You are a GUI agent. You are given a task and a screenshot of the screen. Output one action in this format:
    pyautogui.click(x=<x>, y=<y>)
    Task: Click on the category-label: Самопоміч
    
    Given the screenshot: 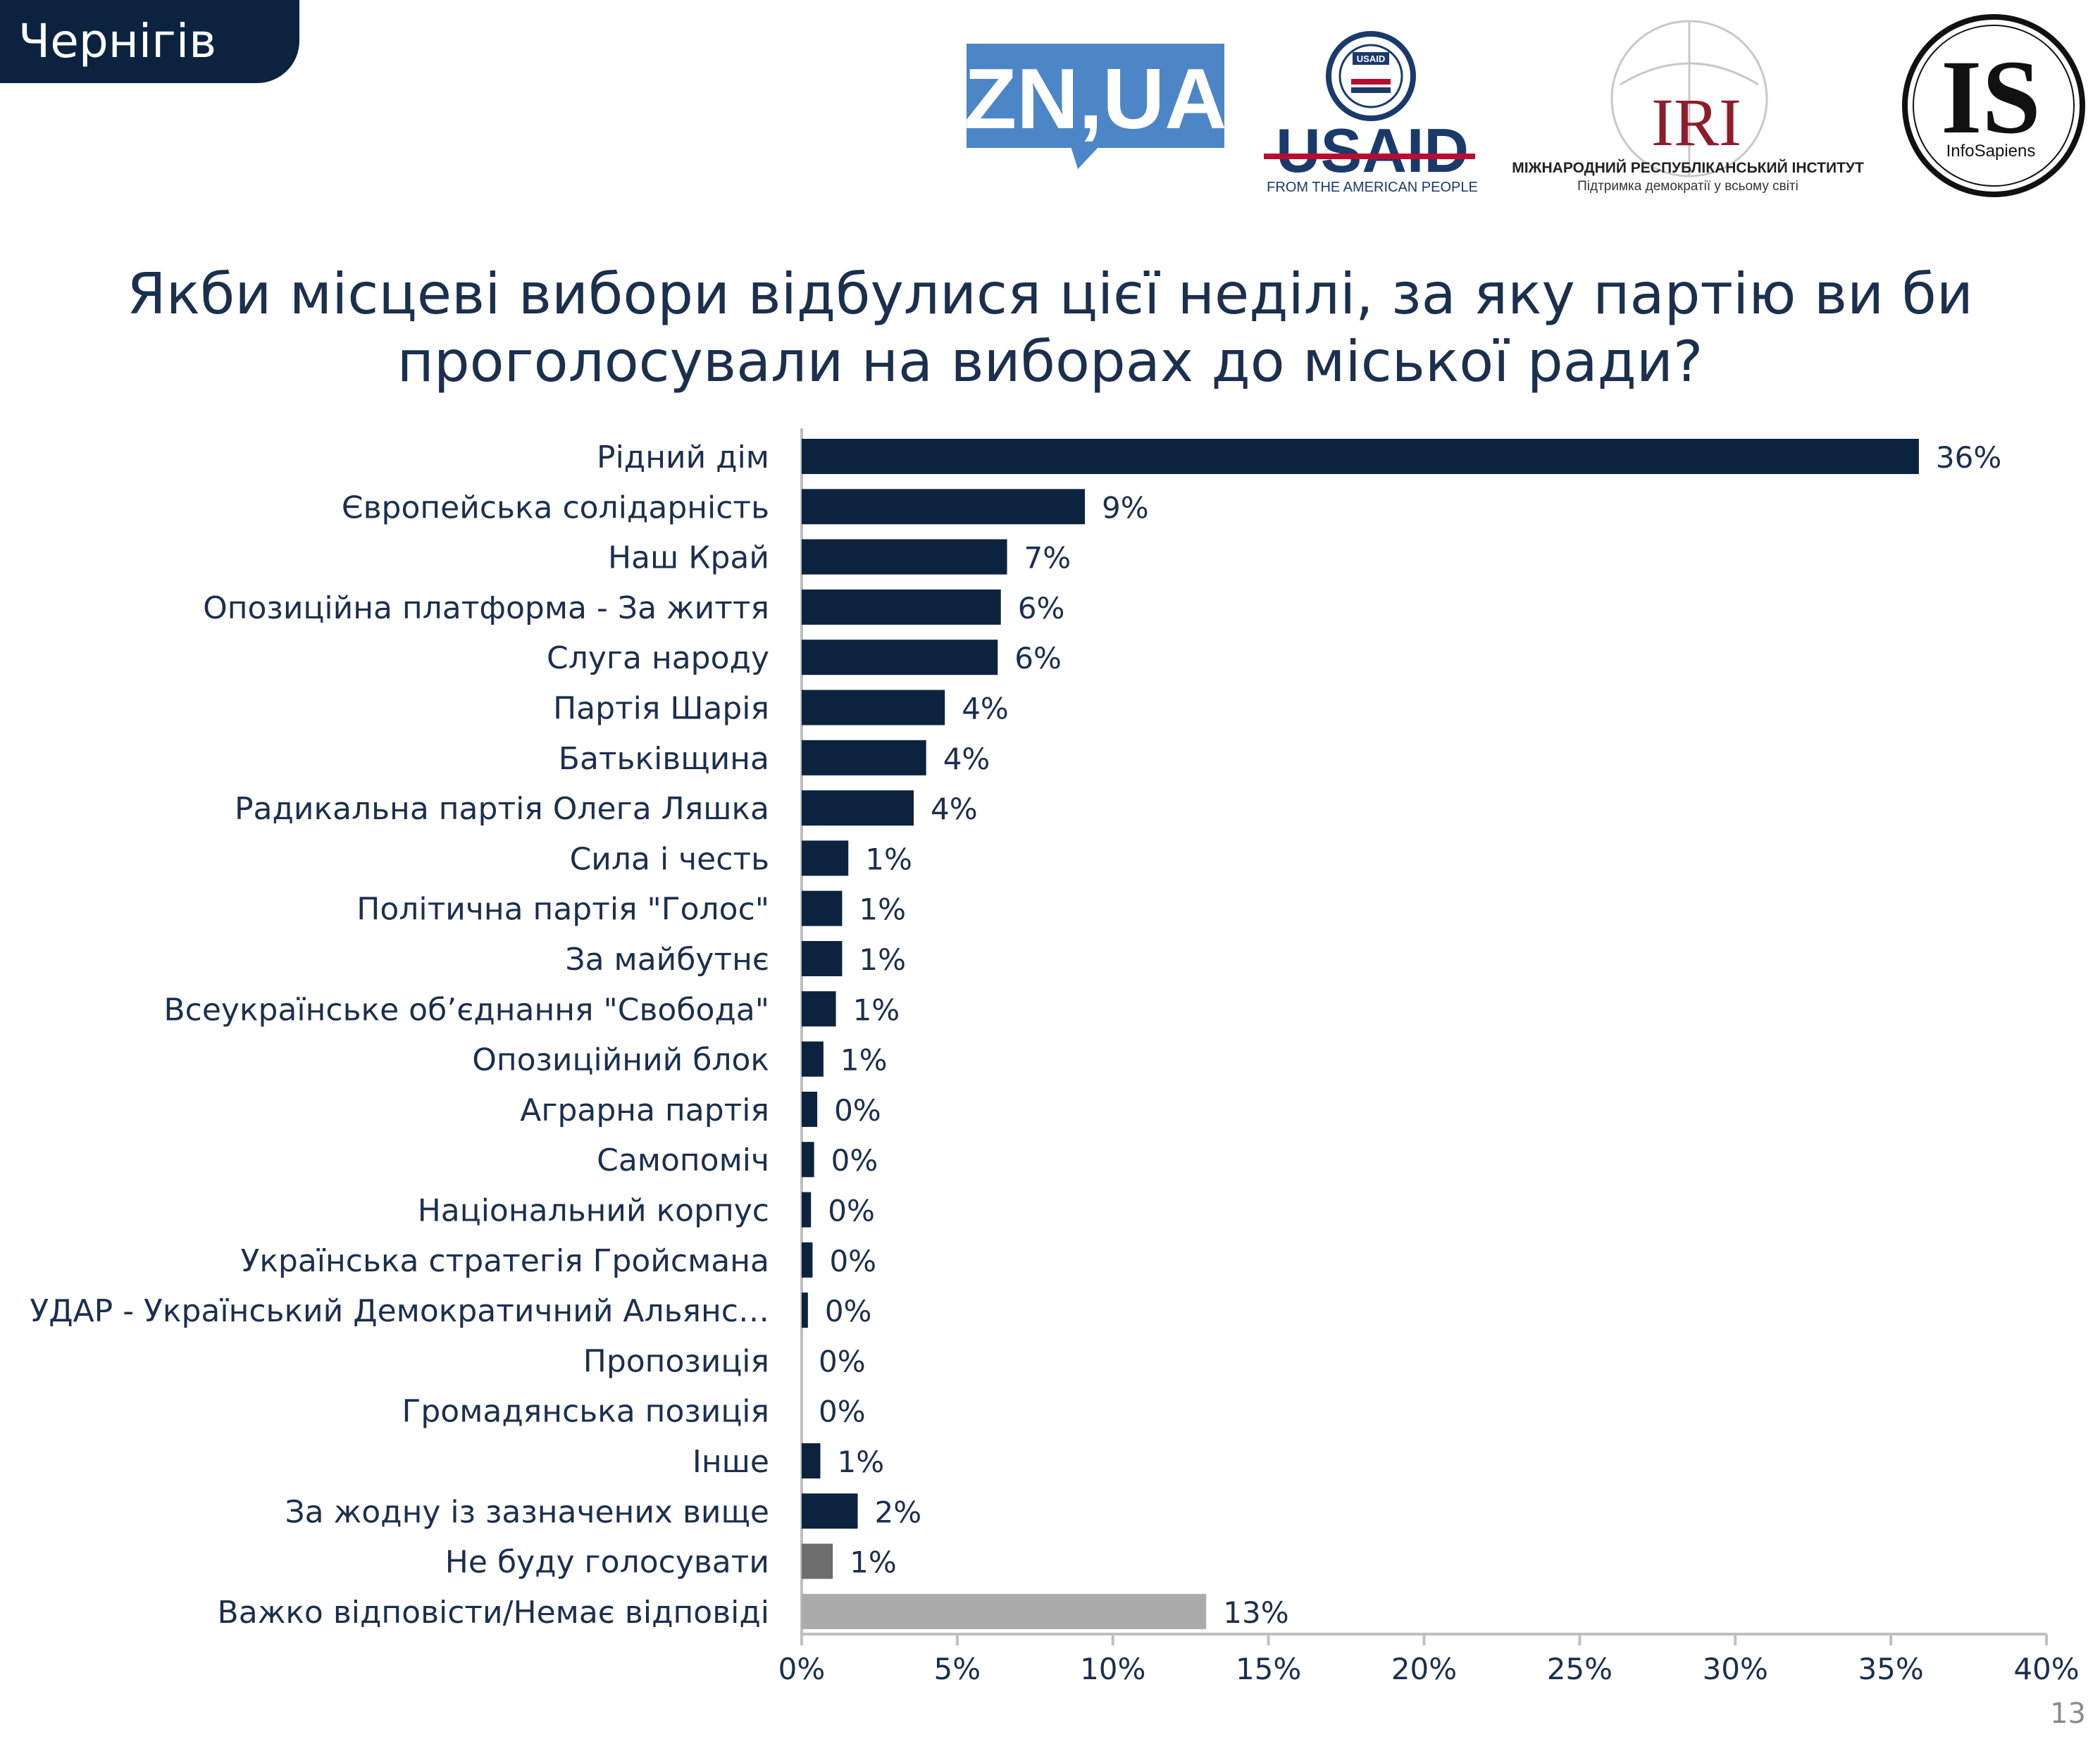 What is the action you would take?
    pyautogui.click(x=683, y=1160)
    